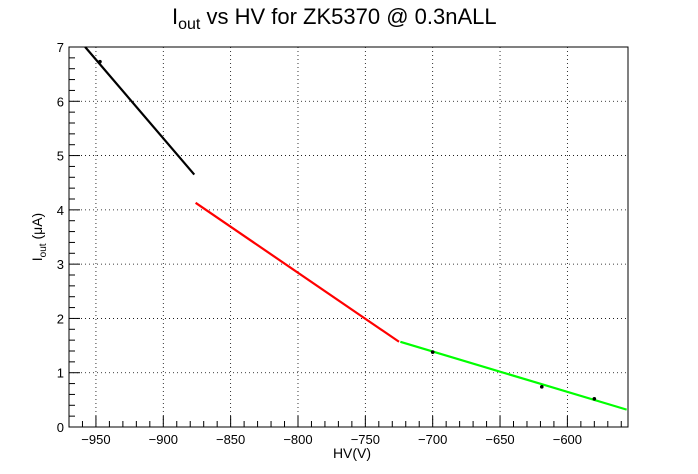  Describe the element at coordinates (499, 439) in the screenshot. I see `x-tick-label: −650` at that location.